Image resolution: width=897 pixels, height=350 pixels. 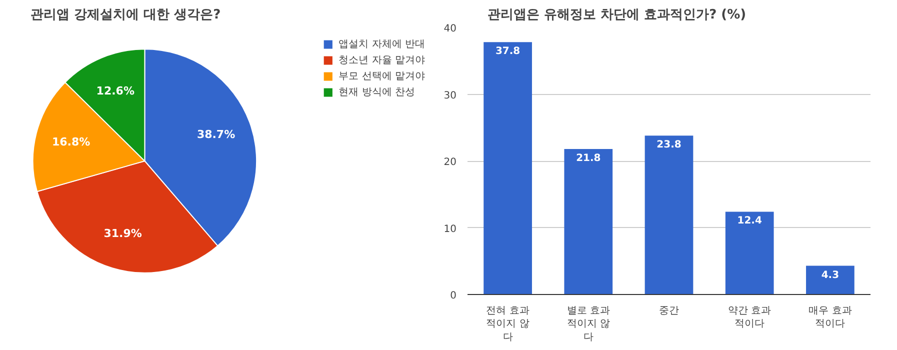 I want to click on x-tick-label: 별로 효과적이지 않다, so click(x=588, y=324).